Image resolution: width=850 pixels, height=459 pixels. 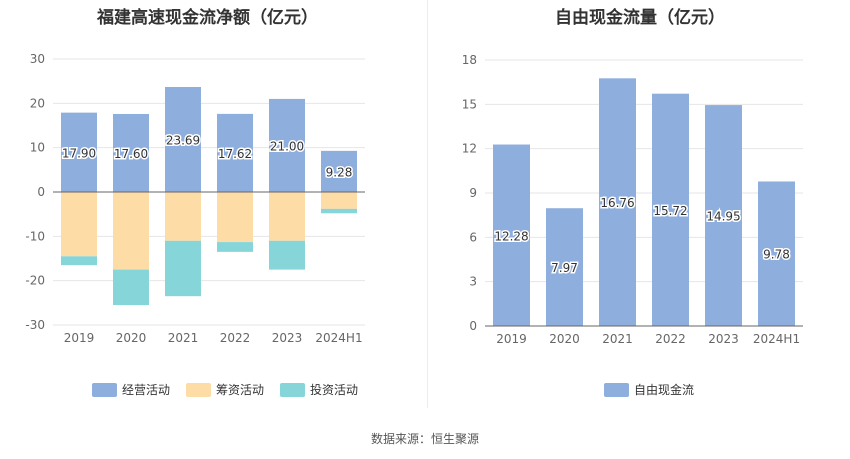 What do you see at coordinates (35, 281) in the screenshot?
I see `y-tick-label: -20` at bounding box center [35, 281].